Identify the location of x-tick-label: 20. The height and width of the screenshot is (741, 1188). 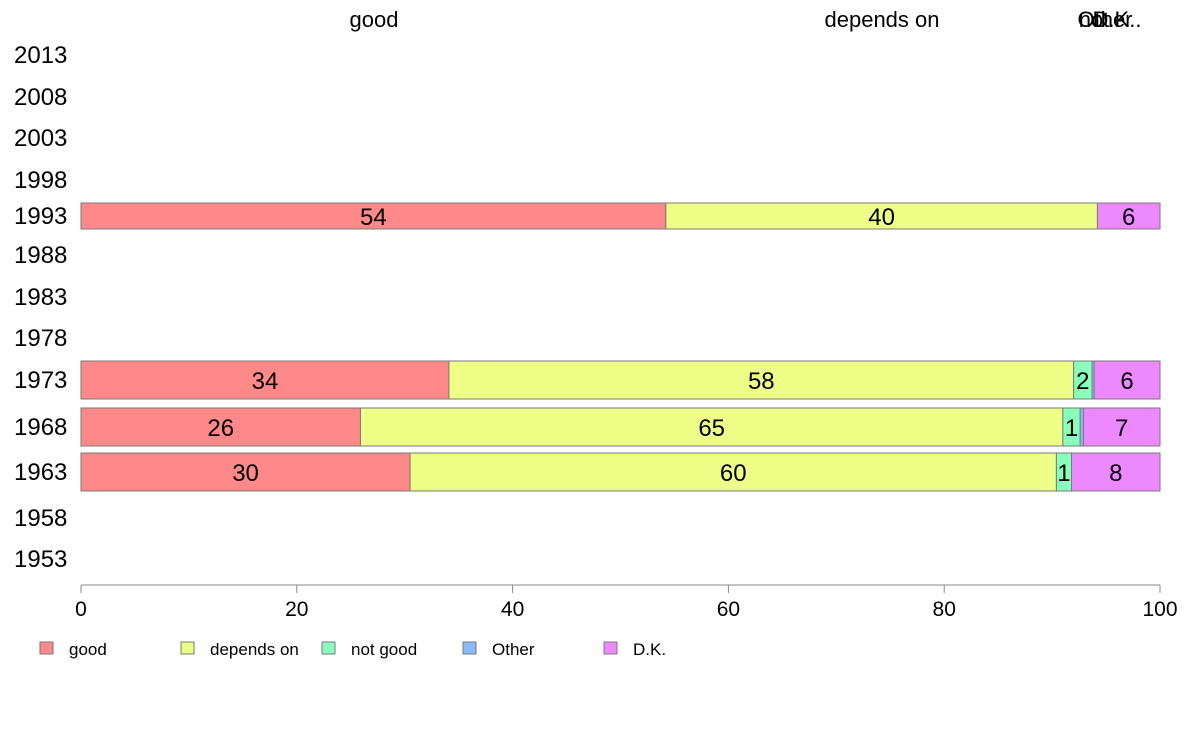
(296, 609).